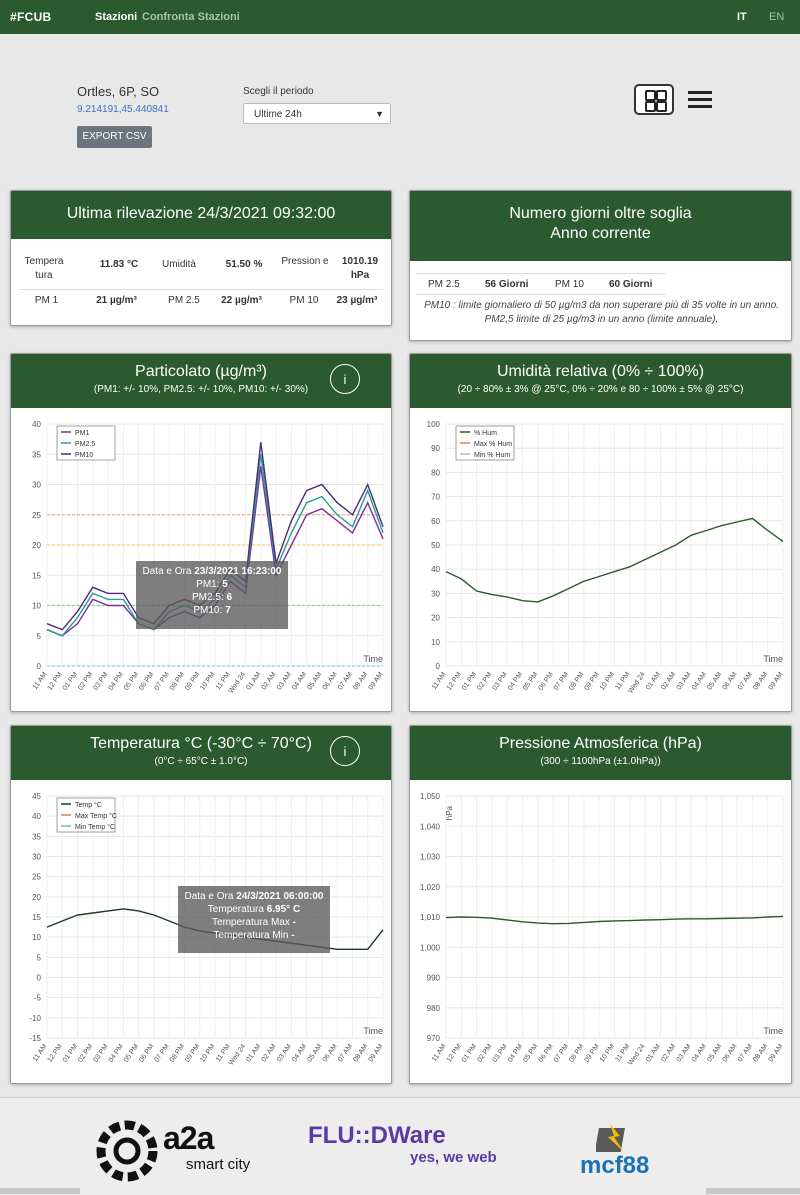 Image resolution: width=800 pixels, height=1195 pixels. I want to click on brand-logo: #FCUB, so click(31, 17).